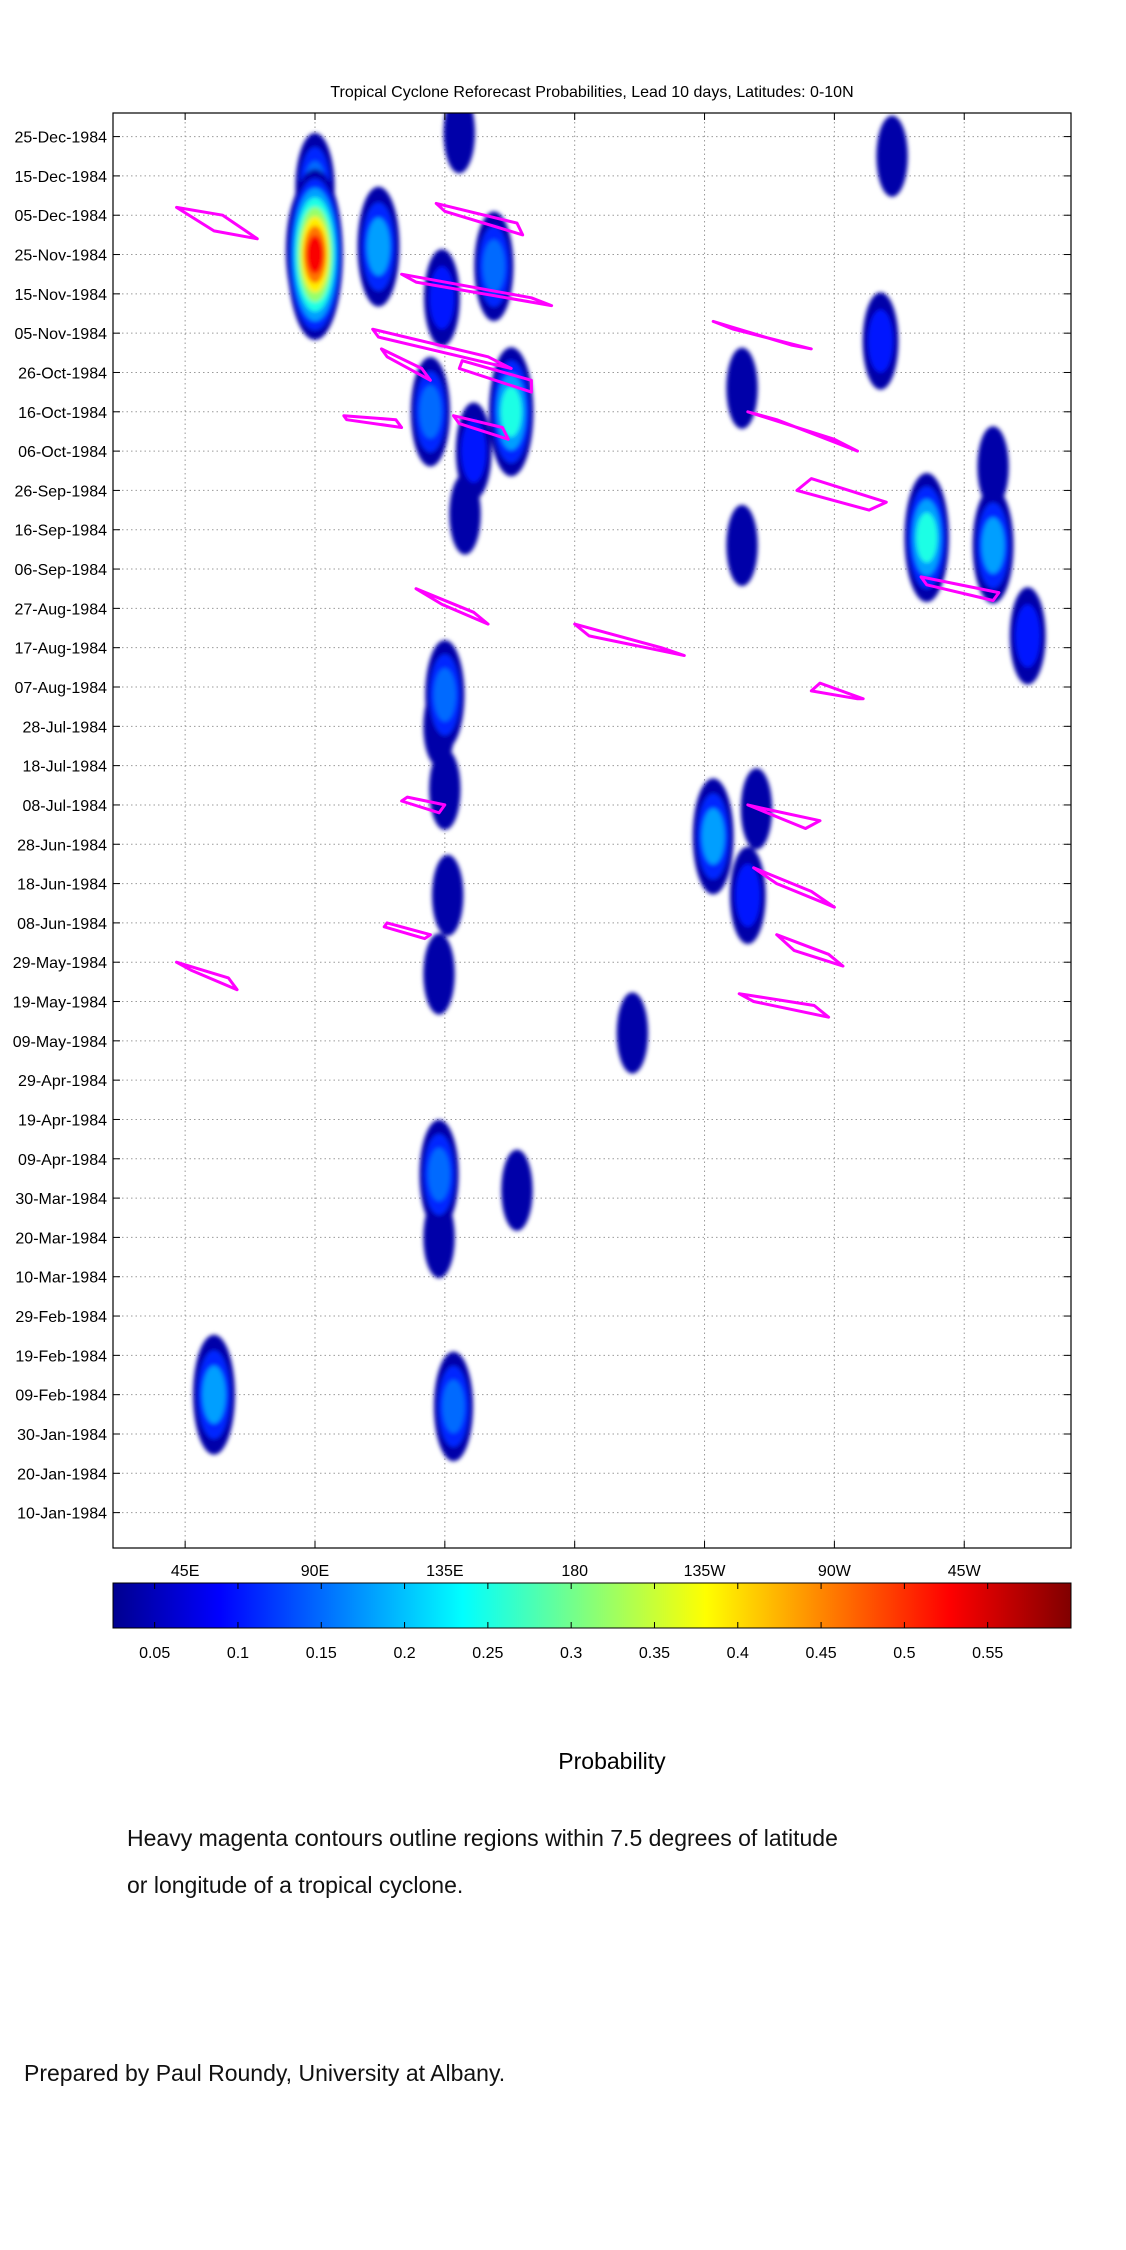  Describe the element at coordinates (295, 1885) in the screenshot. I see `caption-line-2: or longitude of a tropical cyclone.` at that location.